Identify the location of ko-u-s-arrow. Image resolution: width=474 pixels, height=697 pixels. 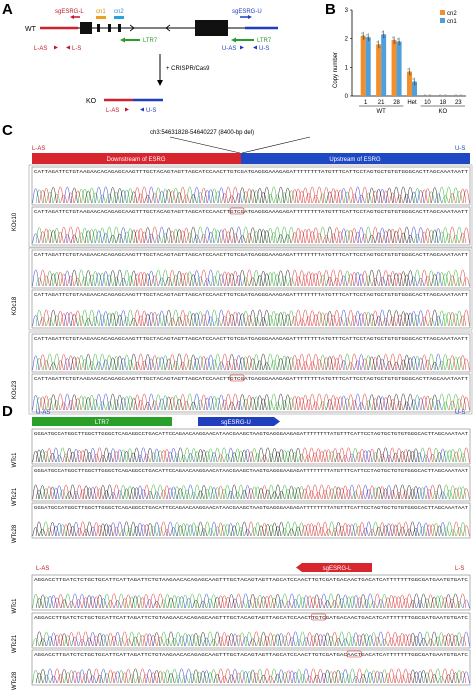
(142, 109).